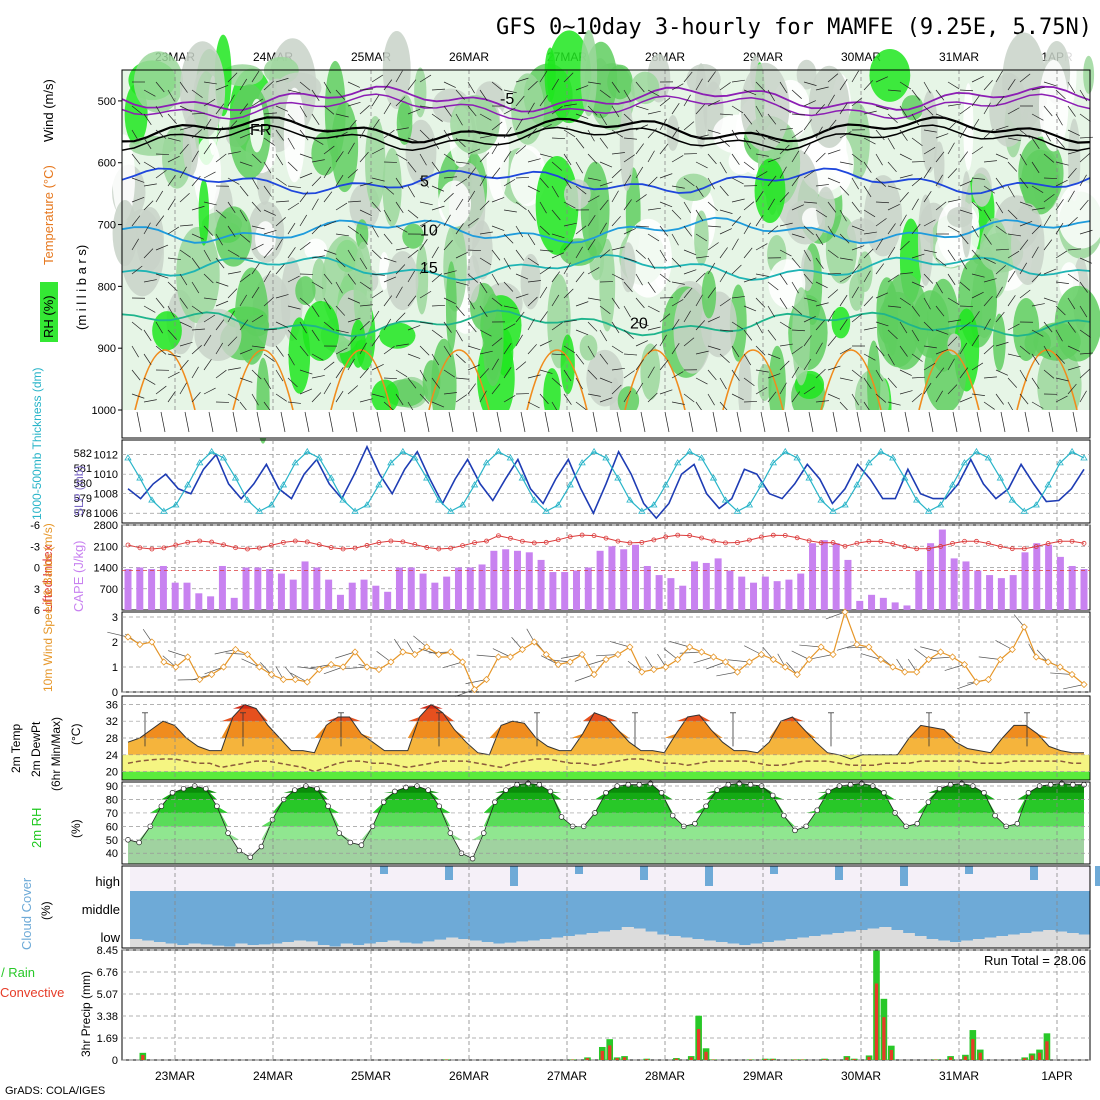 The width and height of the screenshot is (1100, 1100). I want to click on y-tick-label: 20, so click(112, 773).